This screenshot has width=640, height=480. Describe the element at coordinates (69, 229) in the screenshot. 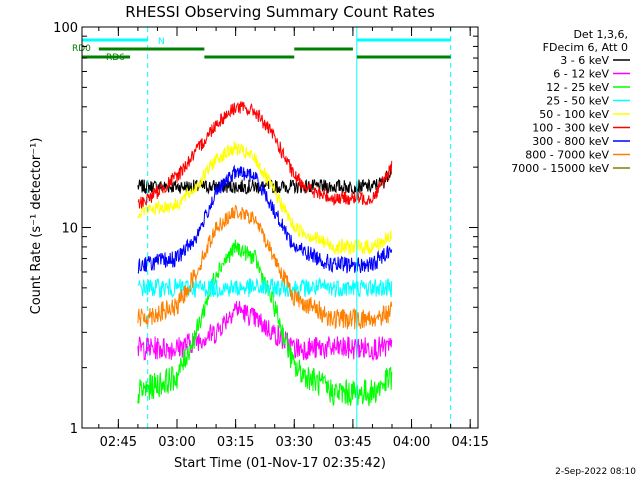

I see `y-tick-label-2: 10` at that location.